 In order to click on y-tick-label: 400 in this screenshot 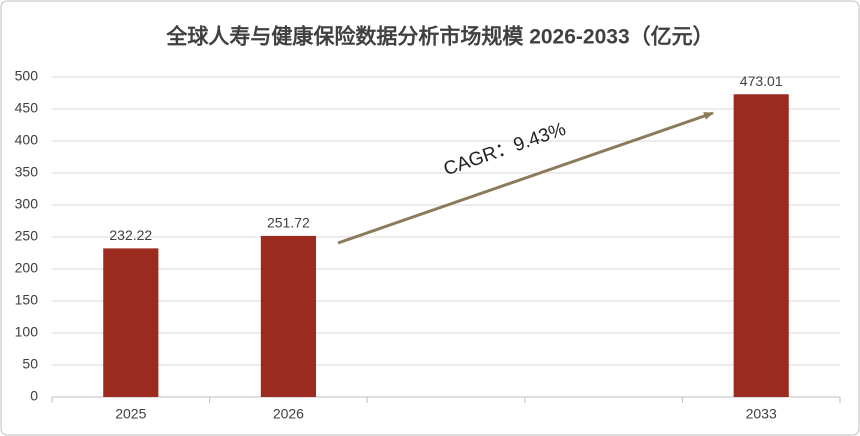, I will do `click(27, 140)`.